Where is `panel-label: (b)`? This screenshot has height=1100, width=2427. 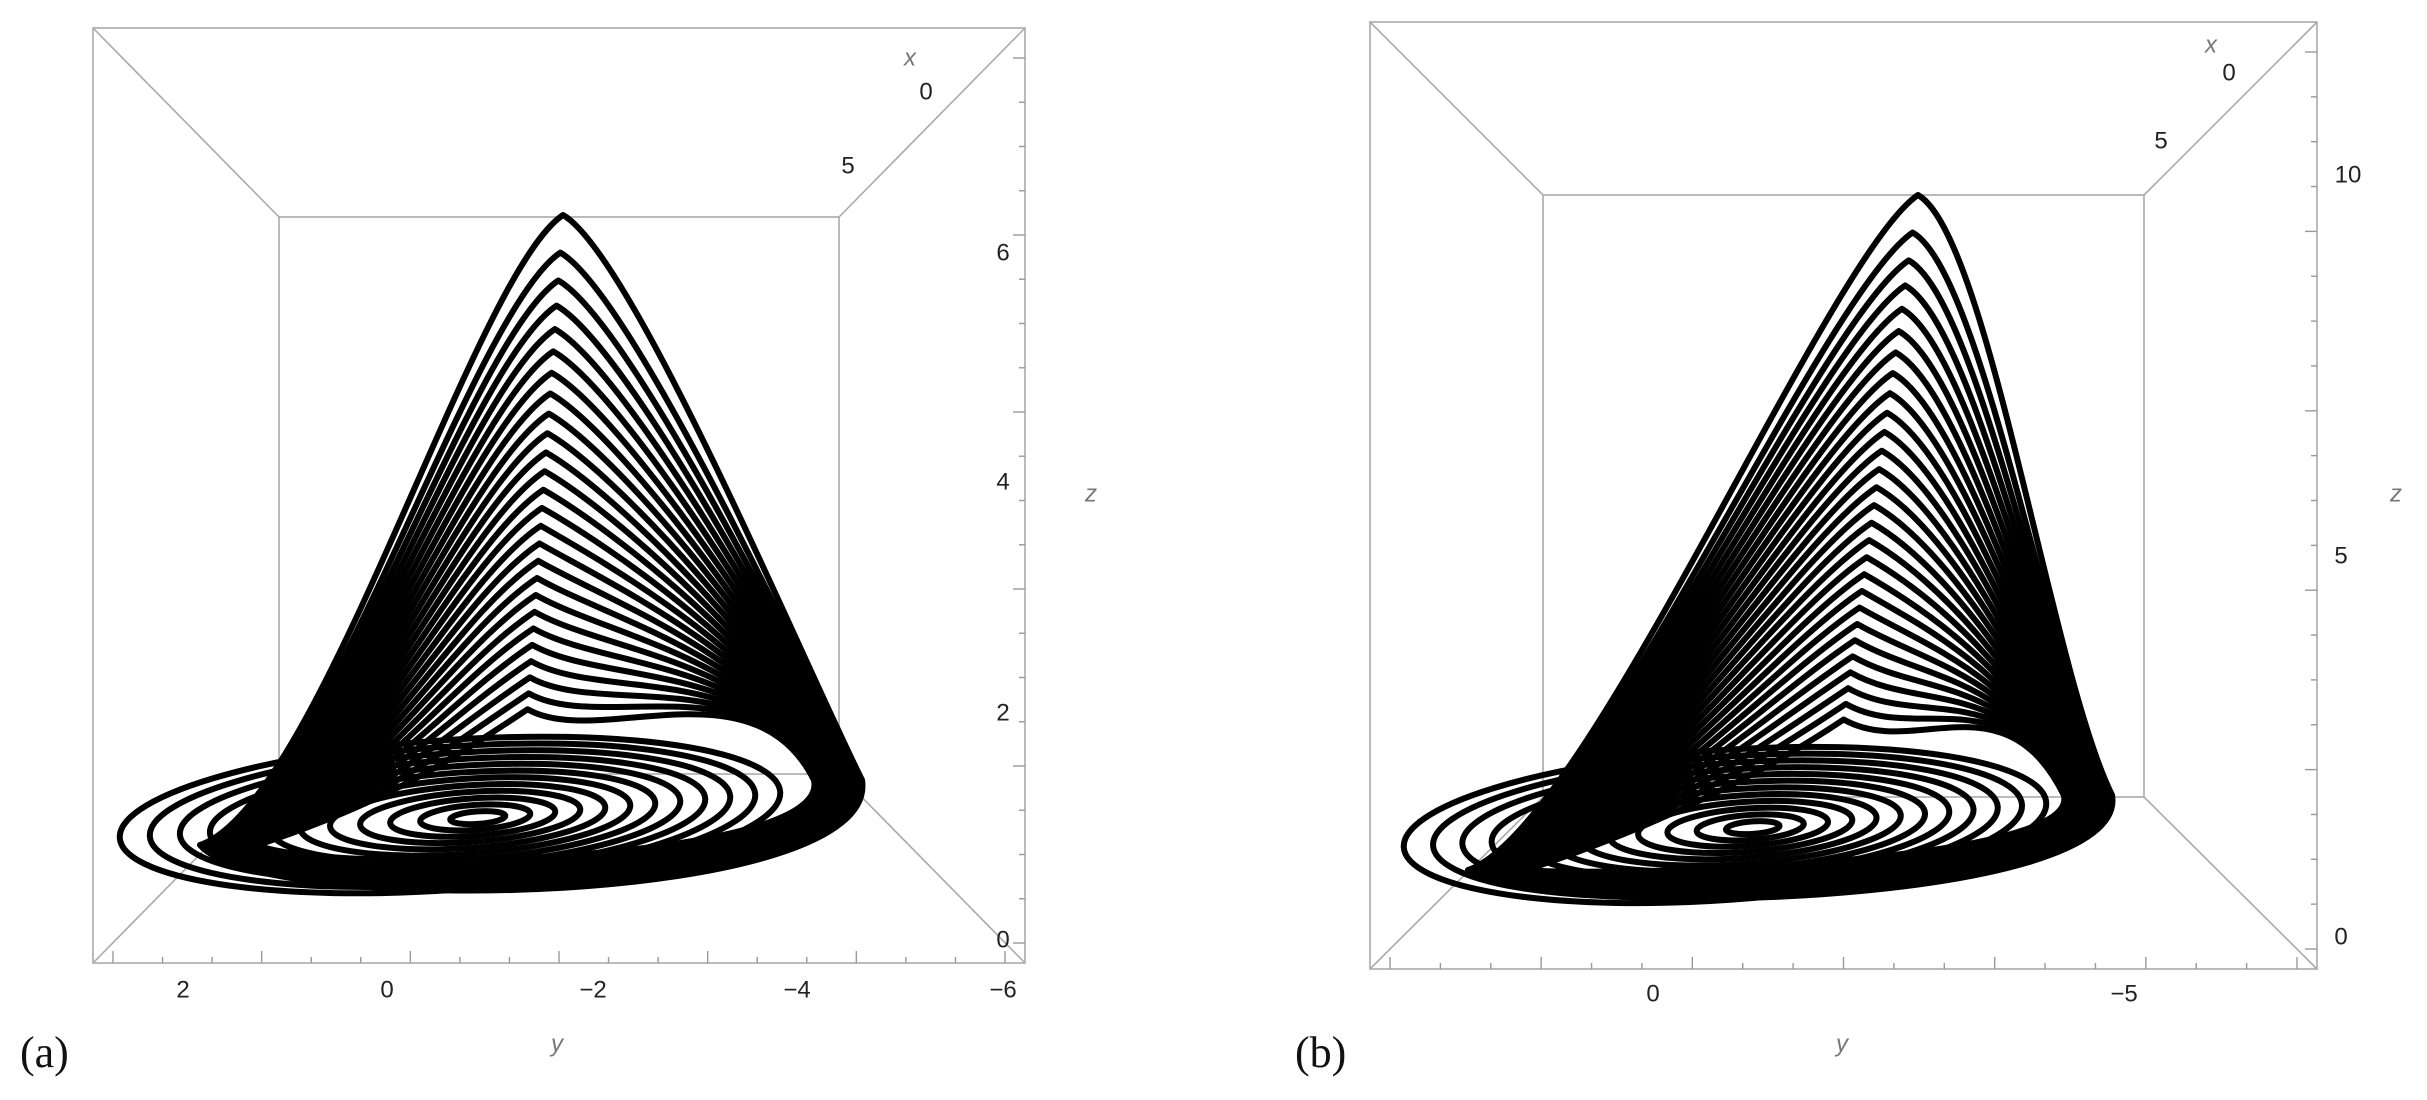 panel-label: (b) is located at coordinates (1320, 1052).